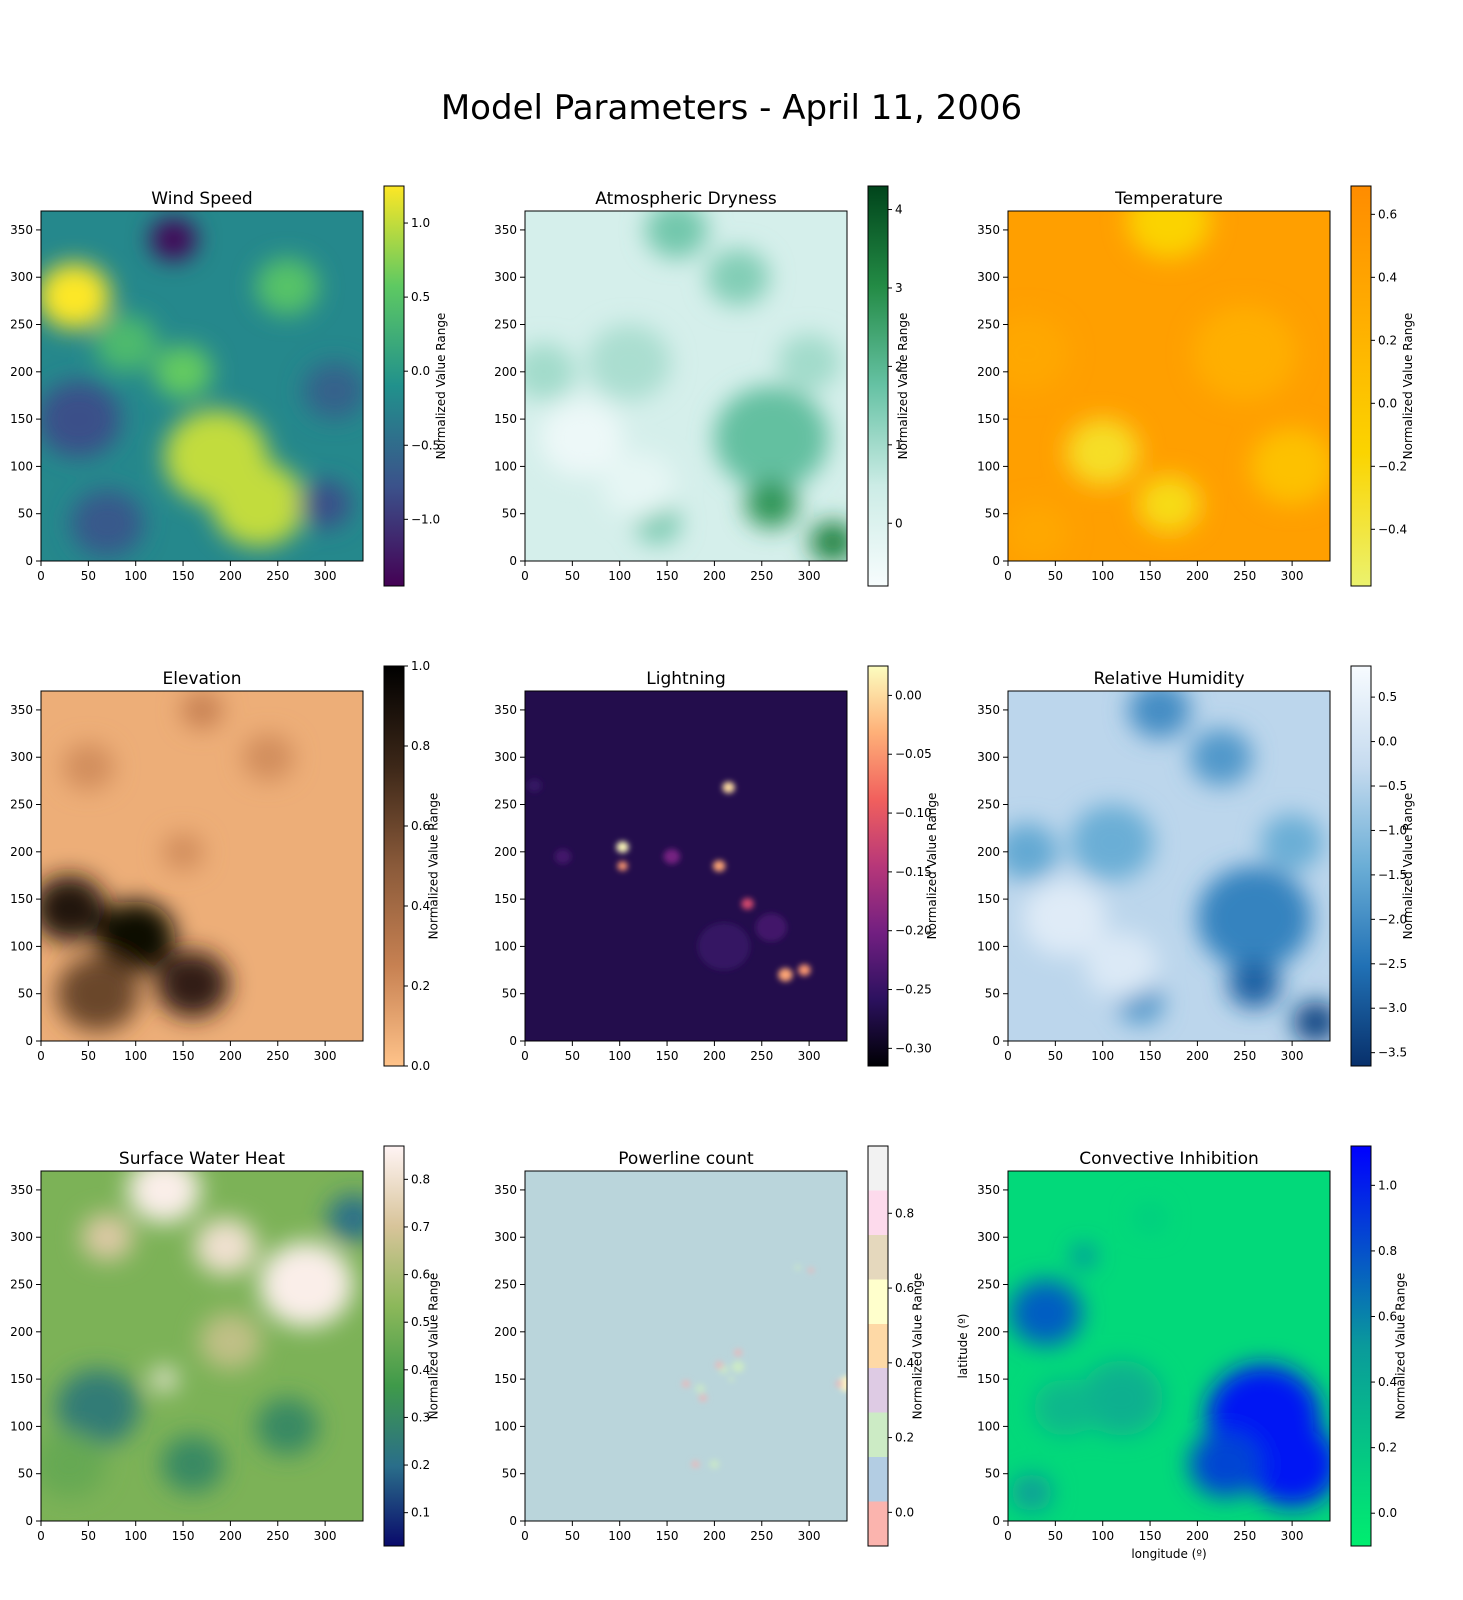  I want to click on colorbar-tick-label: −0.2, so click(1392, 466).